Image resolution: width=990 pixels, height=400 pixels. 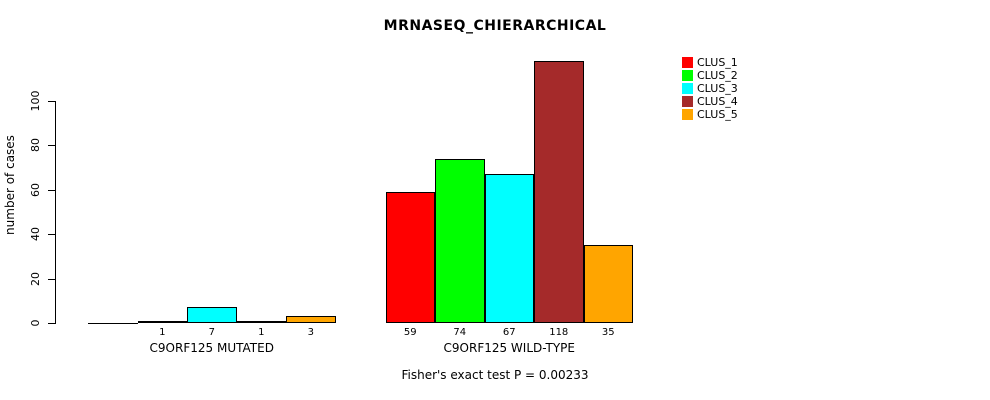 What do you see at coordinates (495, 26) in the screenshot?
I see `chart-title: MRNASEQ_CHIERARCHICAL` at bounding box center [495, 26].